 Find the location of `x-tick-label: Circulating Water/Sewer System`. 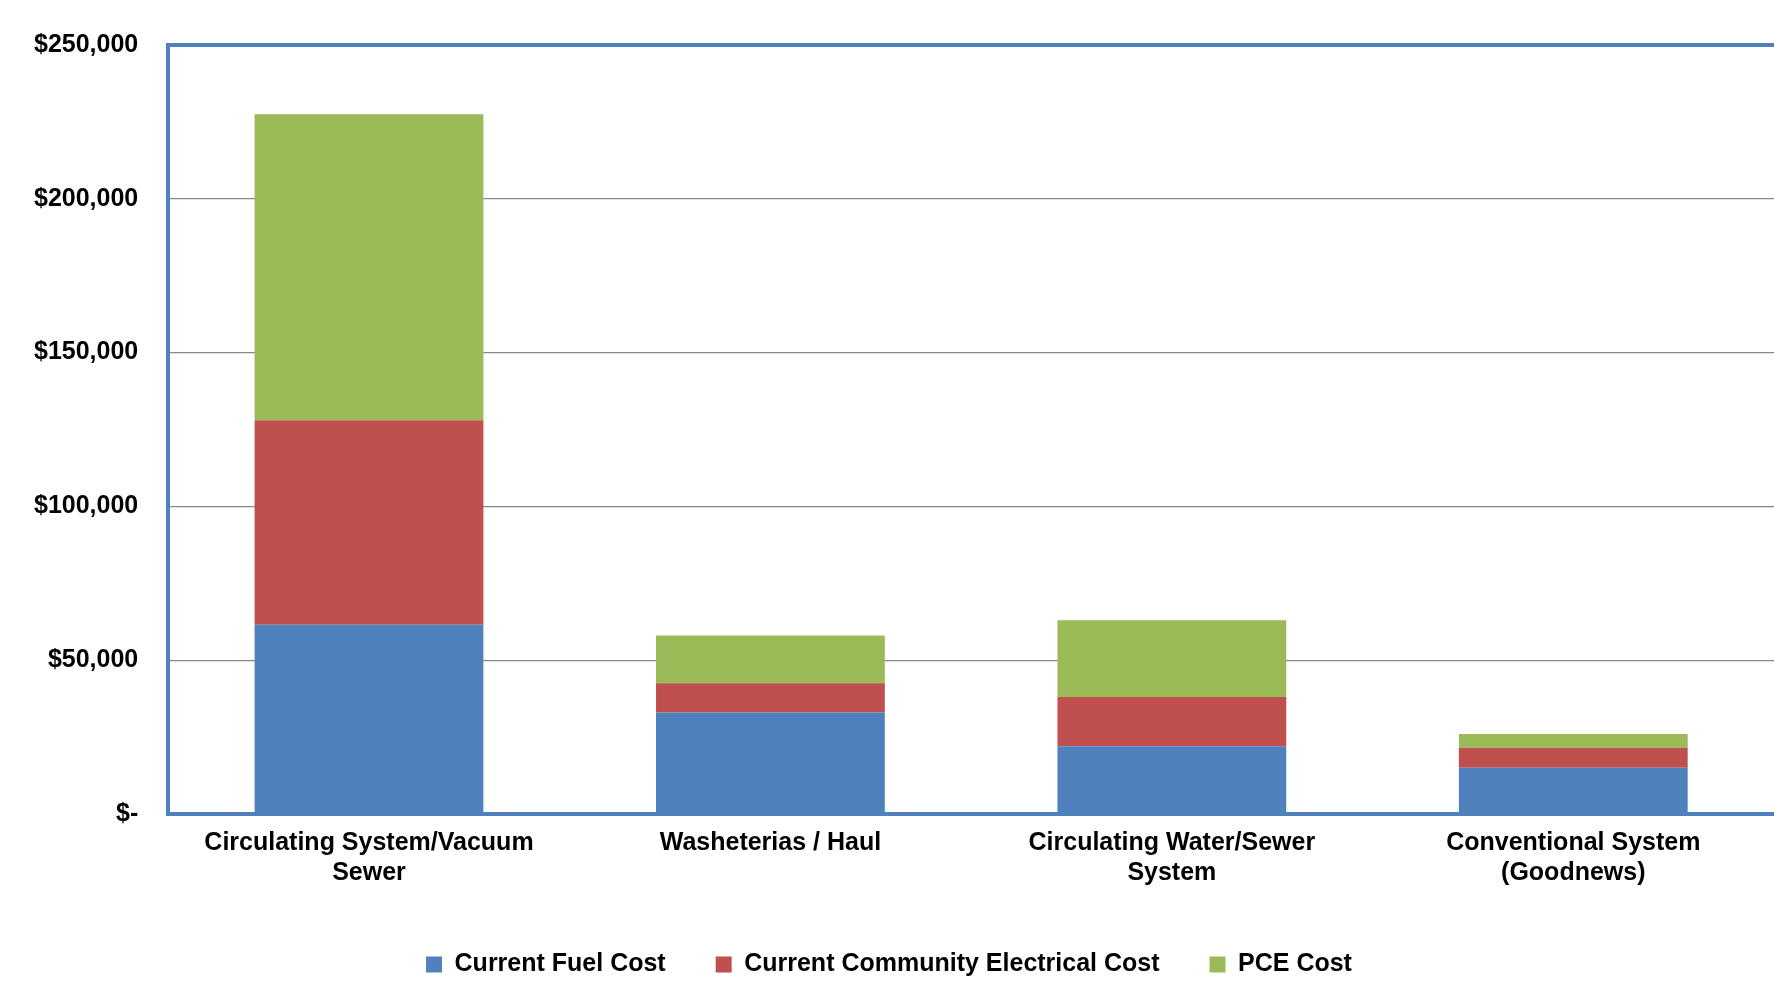

x-tick-label: Circulating Water/Sewer System is located at coordinates (1172, 855).